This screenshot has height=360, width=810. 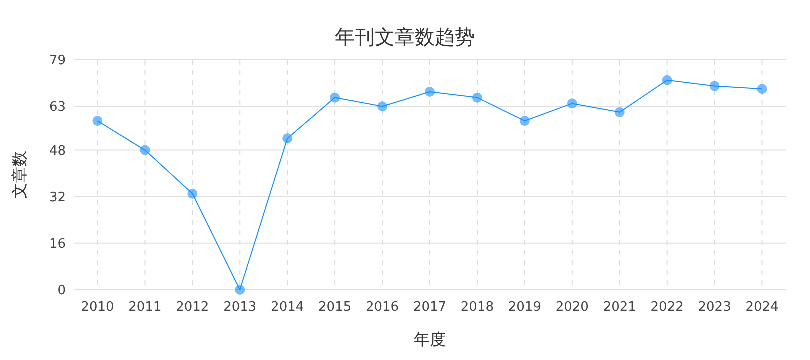 What do you see at coordinates (335, 307) in the screenshot?
I see `x-tick-label: 2015` at bounding box center [335, 307].